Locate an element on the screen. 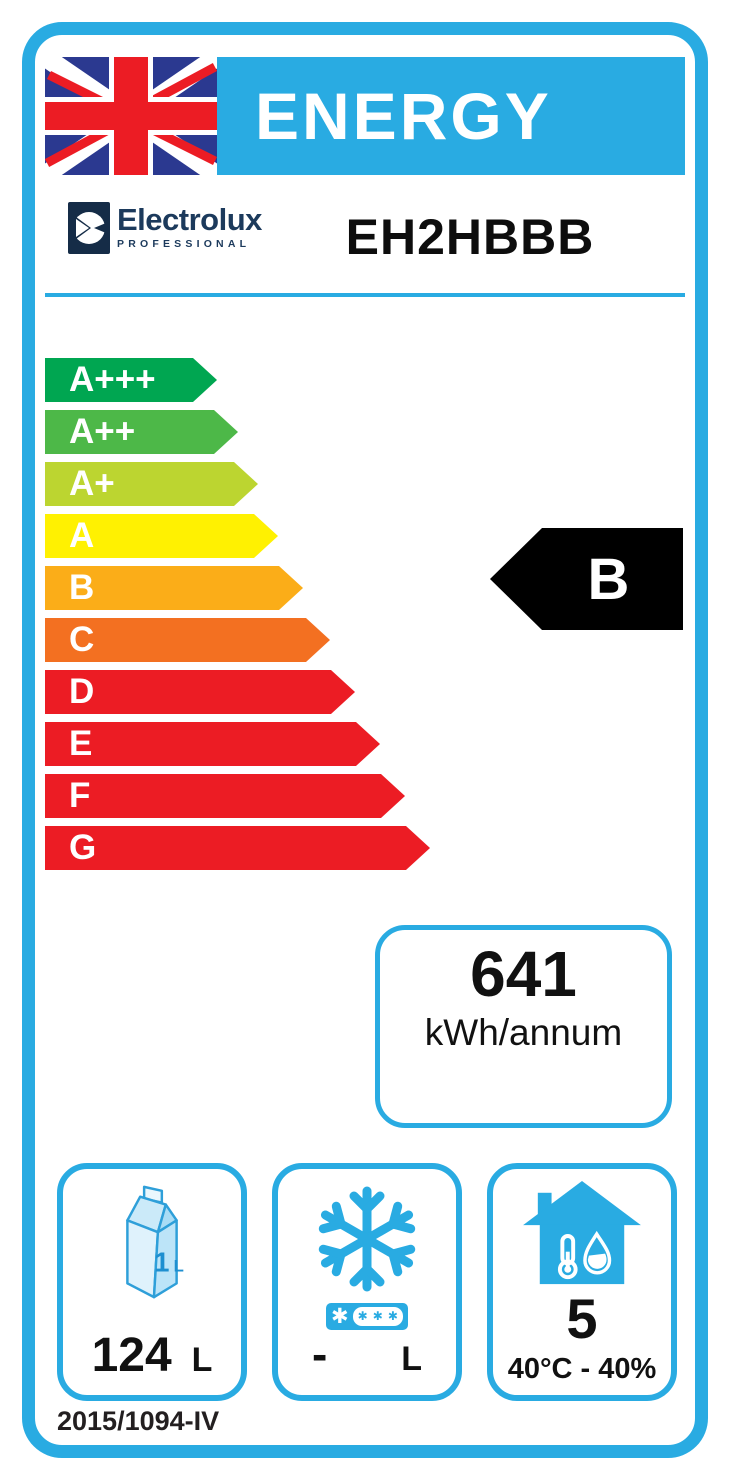 The width and height of the screenshot is (730, 1480). scale-arrow-appp: A+++ is located at coordinates (131, 380).